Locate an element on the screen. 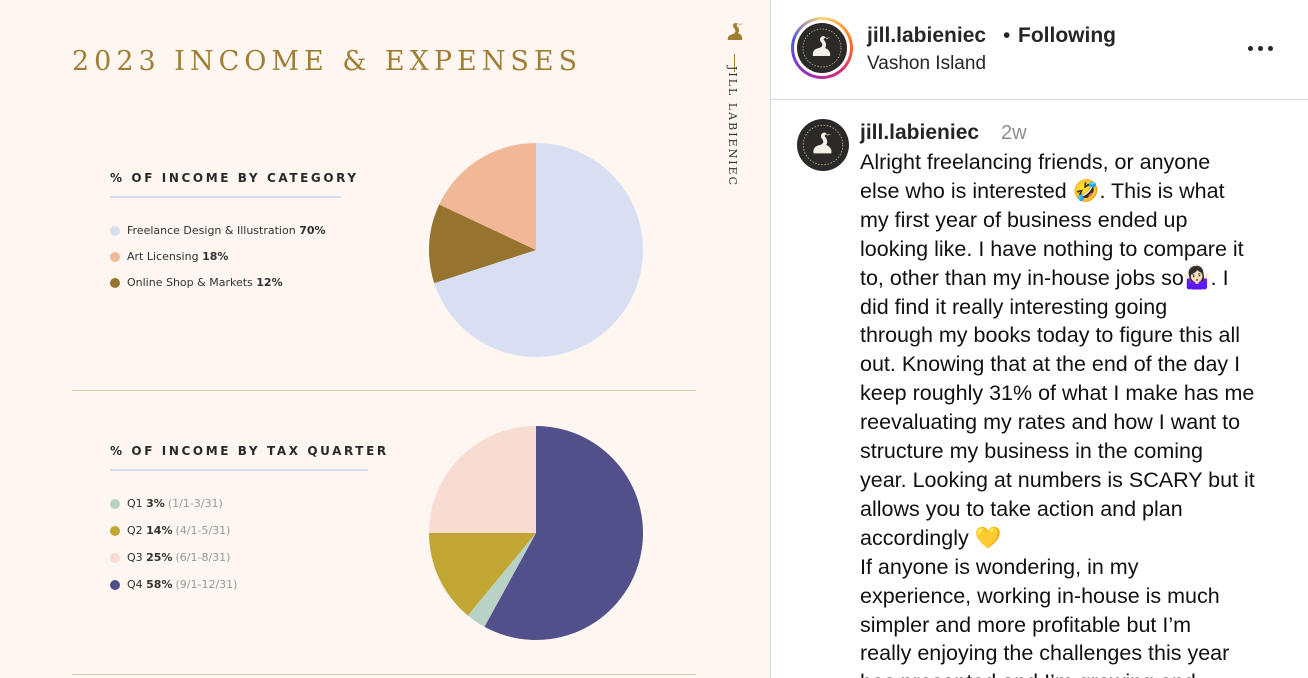 The width and height of the screenshot is (1308, 678). section-divider-bottom is located at coordinates (384, 674).